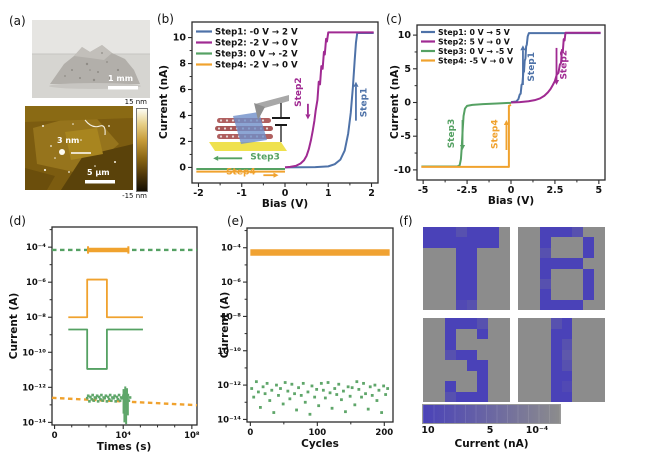 The image size is (650, 470). I want to click on c-step4-curve, so click(466, 135).